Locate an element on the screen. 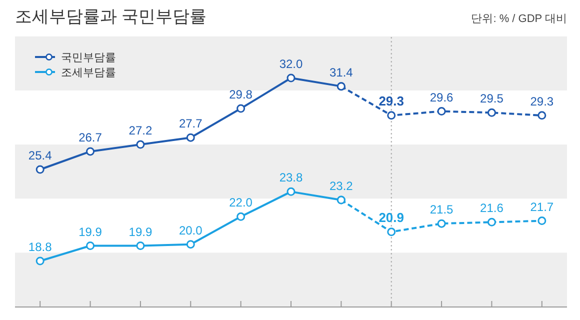 This screenshot has height=320, width=580. data-label: 21.7 is located at coordinates (542, 207).